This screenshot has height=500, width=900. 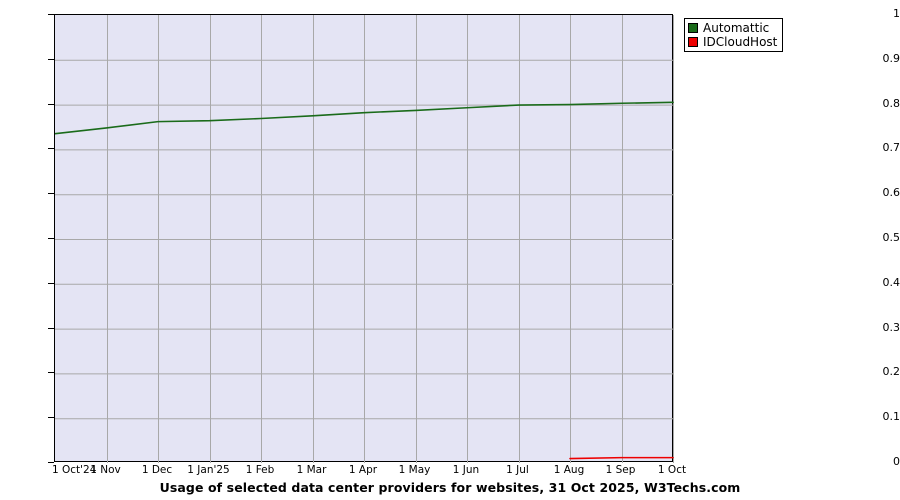 What do you see at coordinates (896, 461) in the screenshot?
I see `y-axis-label: 0` at bounding box center [896, 461].